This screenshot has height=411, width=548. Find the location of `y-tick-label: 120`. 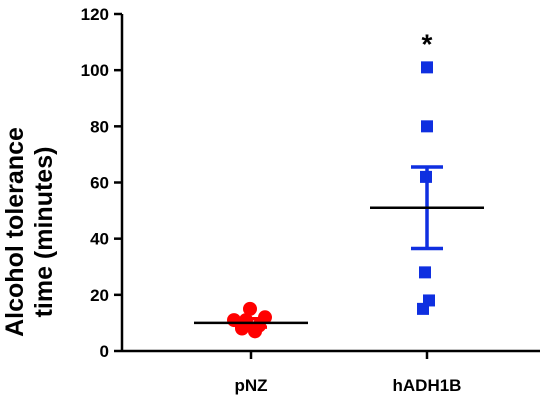

y-tick-label: 120 is located at coordinates (95, 14).